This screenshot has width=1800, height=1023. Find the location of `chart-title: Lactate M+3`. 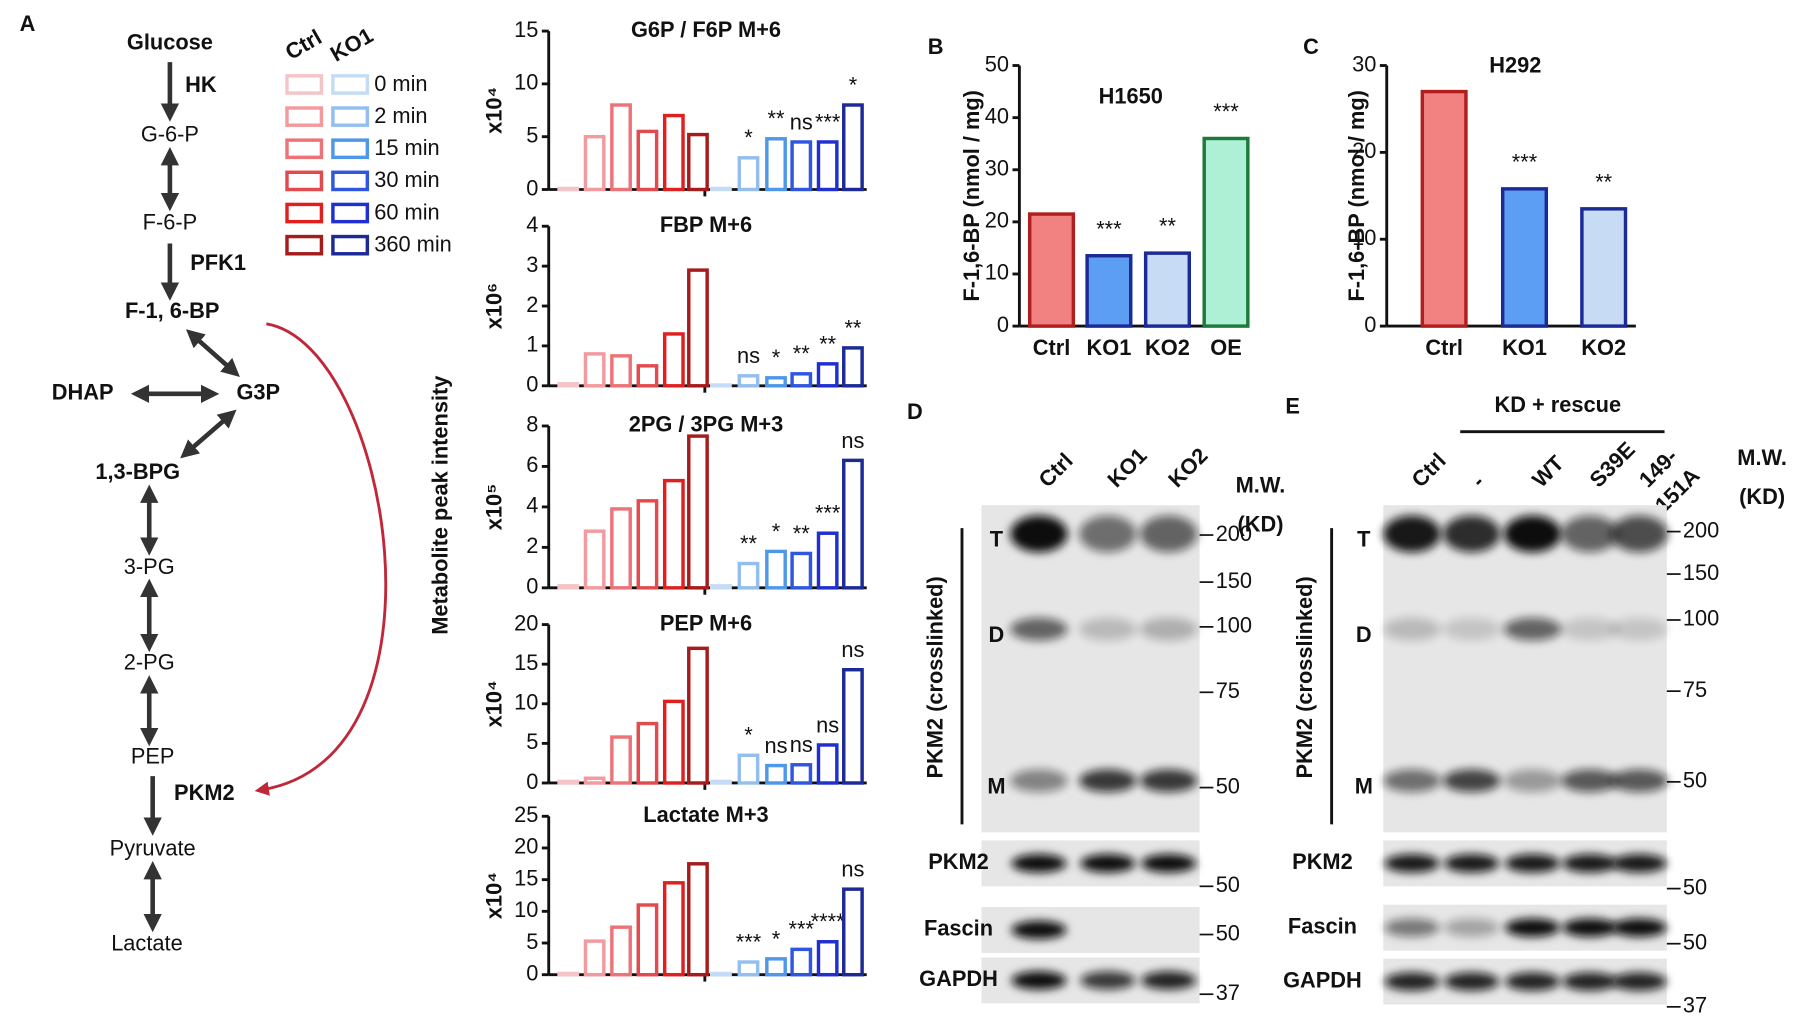

chart-title: Lactate M+3 is located at coordinates (705, 814).